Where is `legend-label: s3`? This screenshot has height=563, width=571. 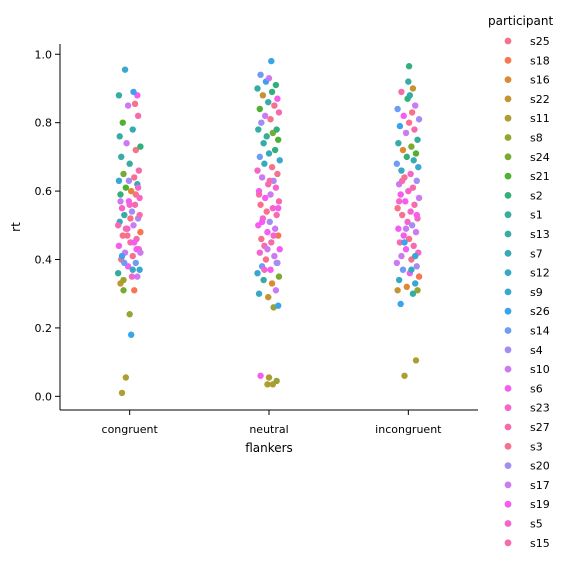
legend-label: s3 is located at coordinates (536, 446).